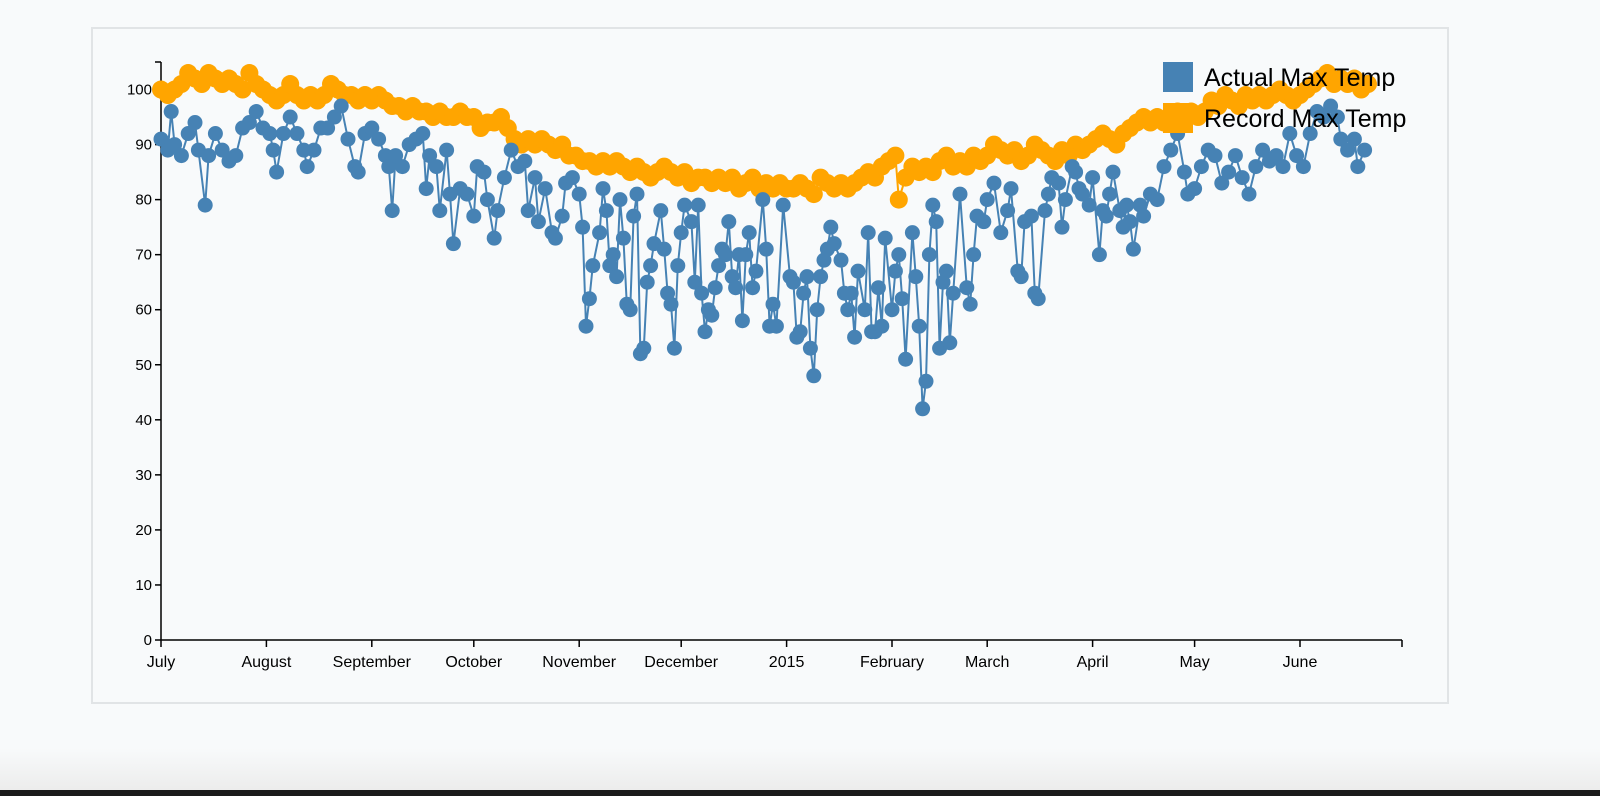  What do you see at coordinates (143, 145) in the screenshot?
I see `y-tick-label: 90` at bounding box center [143, 145].